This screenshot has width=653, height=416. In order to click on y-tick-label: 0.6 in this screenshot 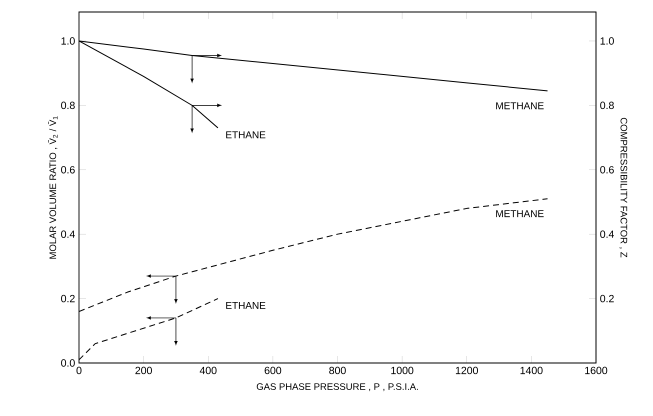, I will do `click(68, 170)`.